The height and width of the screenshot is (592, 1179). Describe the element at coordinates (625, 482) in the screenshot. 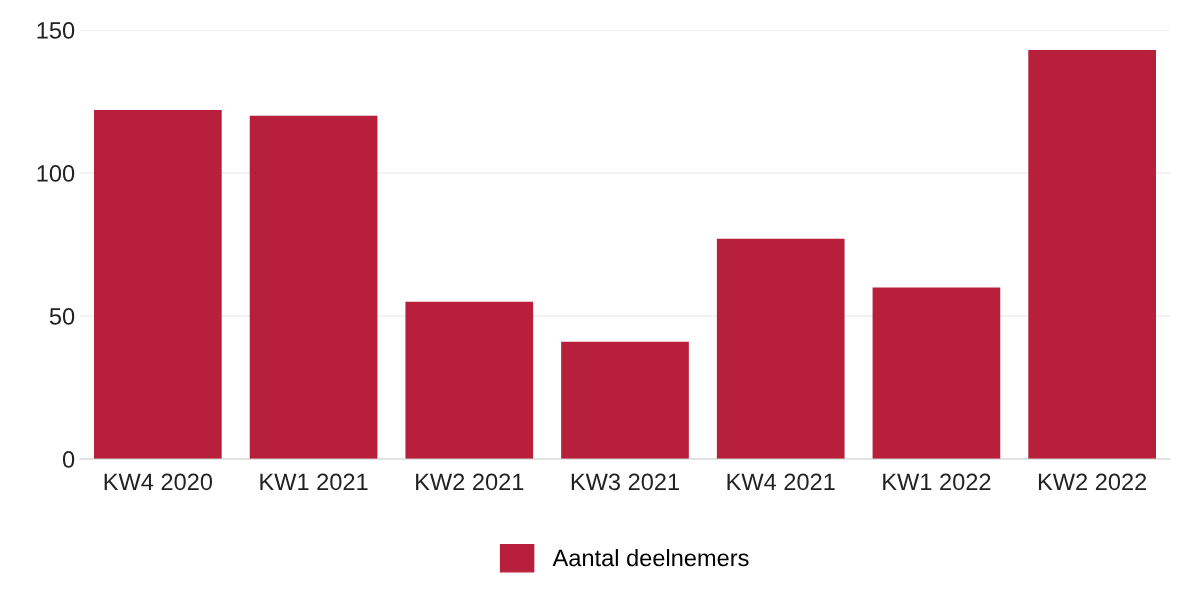

I see `x-tick-label: KW3 2021` at that location.